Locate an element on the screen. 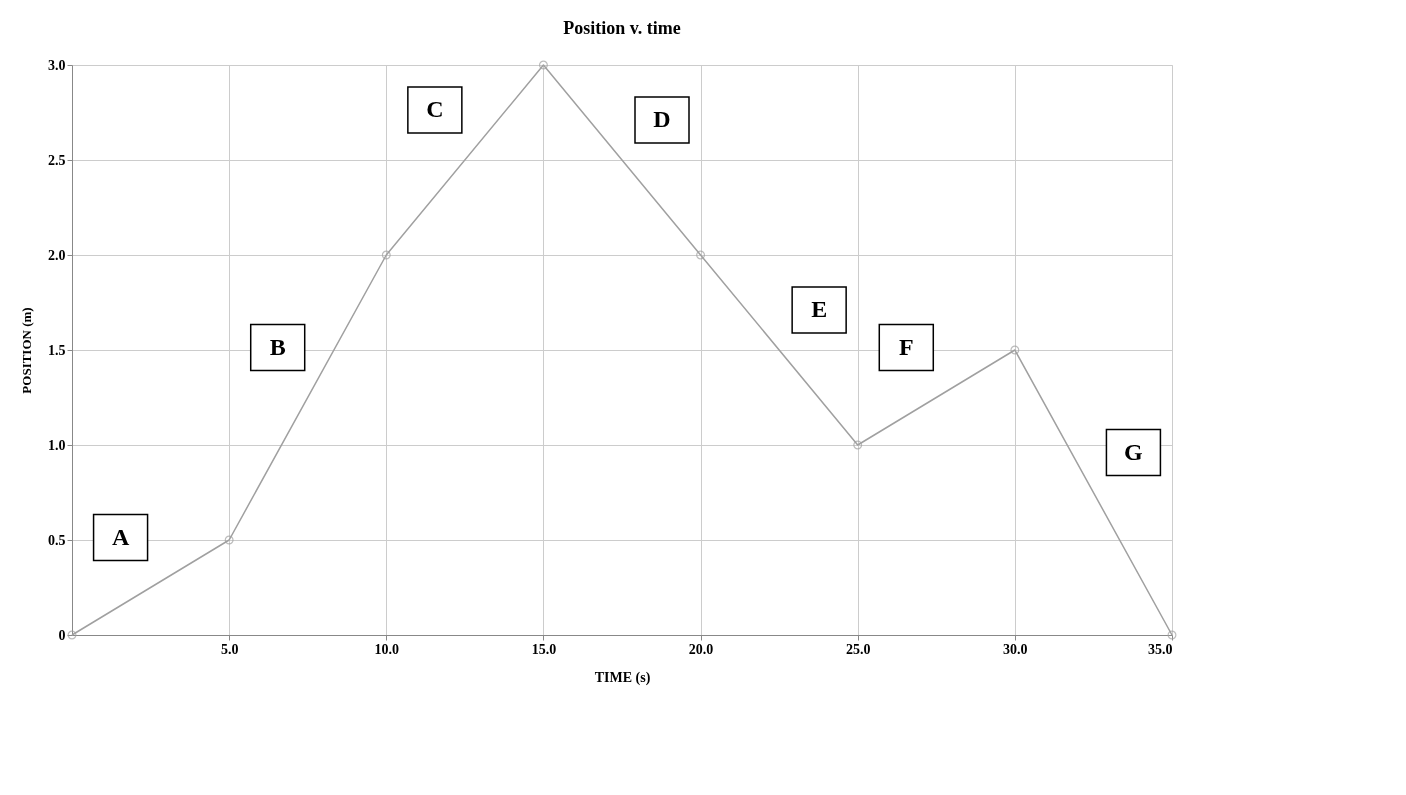 The image size is (1406, 795). x-tick-label: 25.0 is located at coordinates (858, 649).